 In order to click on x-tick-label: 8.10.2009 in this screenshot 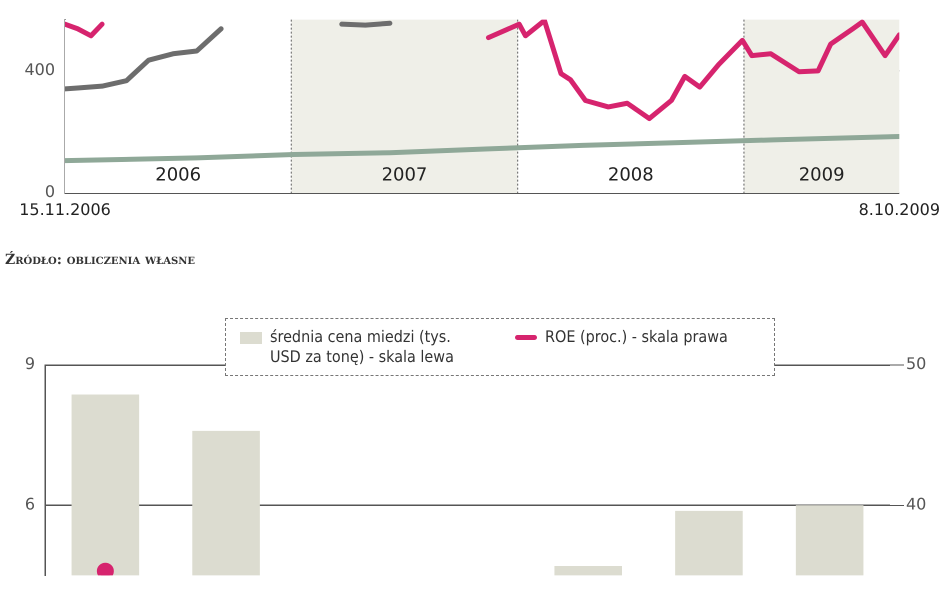, I will do `click(899, 209)`.